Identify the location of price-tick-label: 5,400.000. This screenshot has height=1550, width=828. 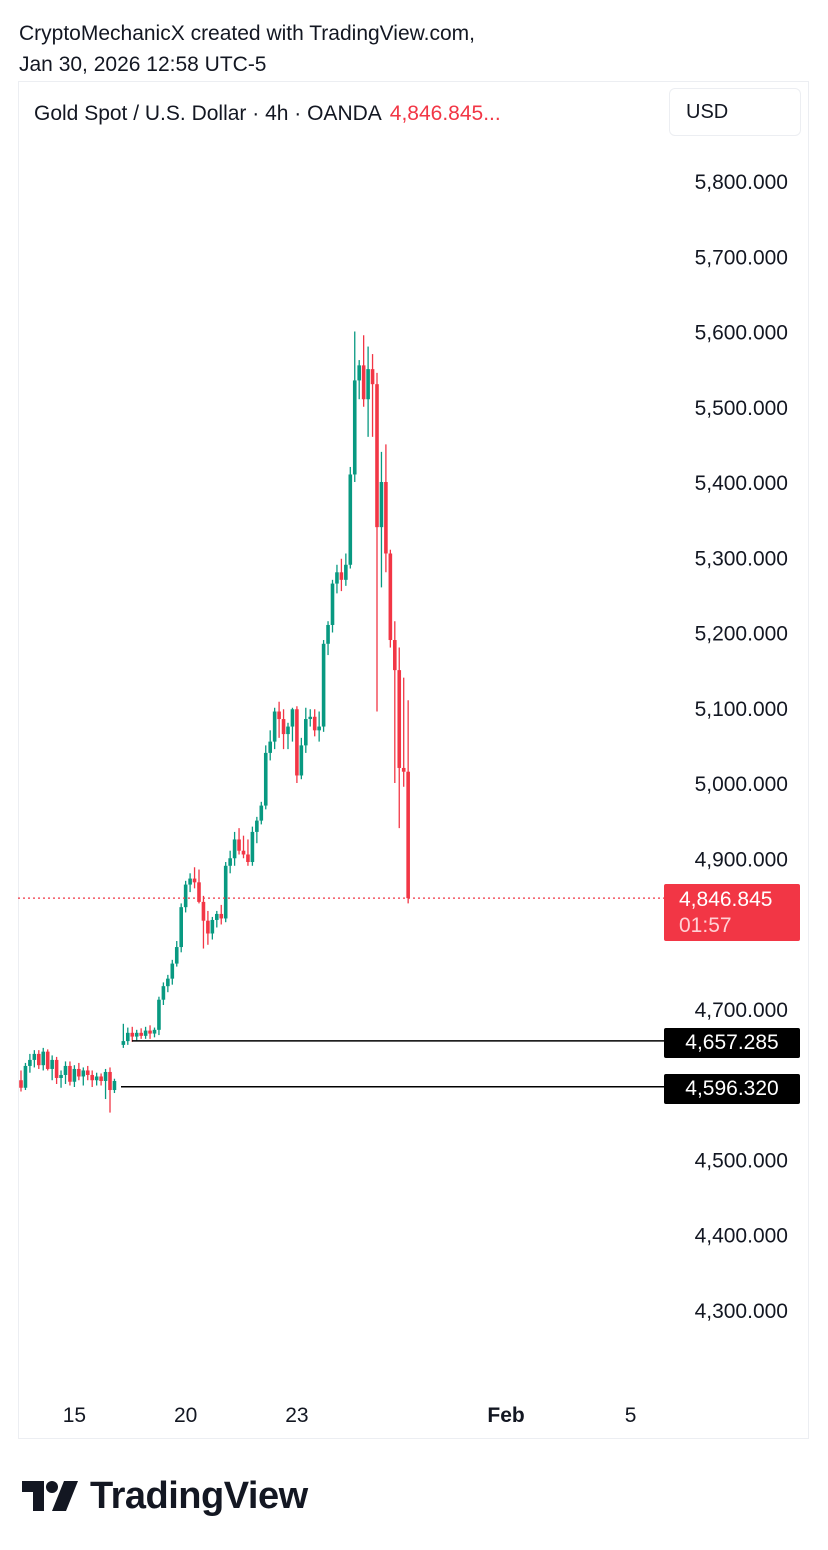
(741, 483).